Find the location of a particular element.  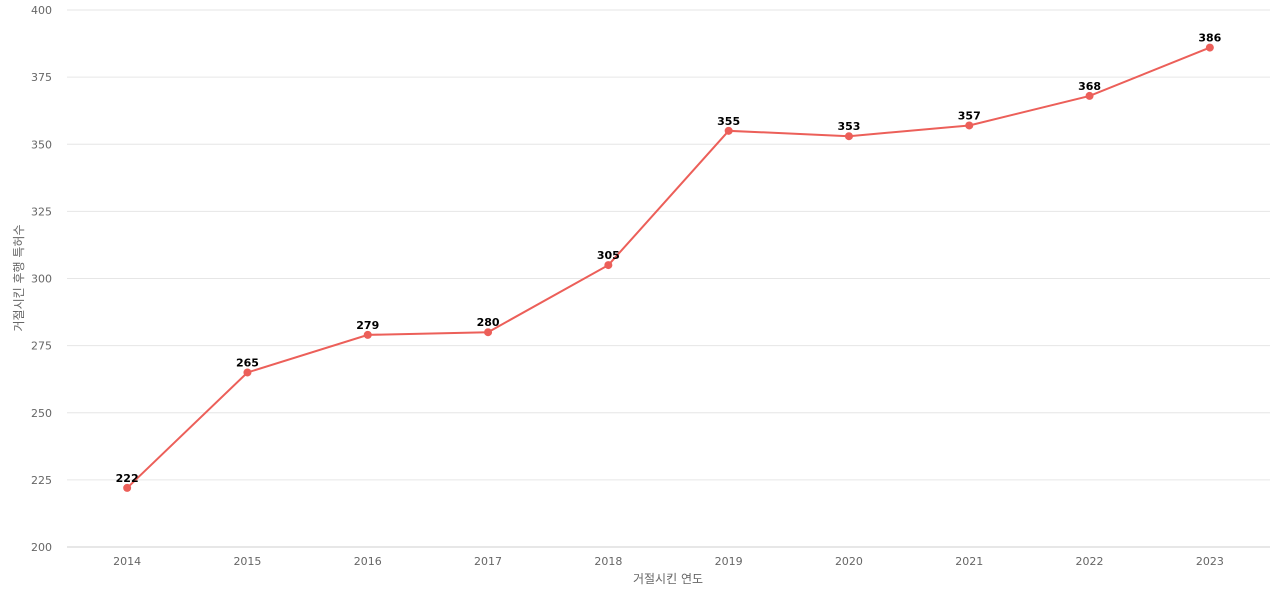

data-label: 355 is located at coordinates (728, 121).